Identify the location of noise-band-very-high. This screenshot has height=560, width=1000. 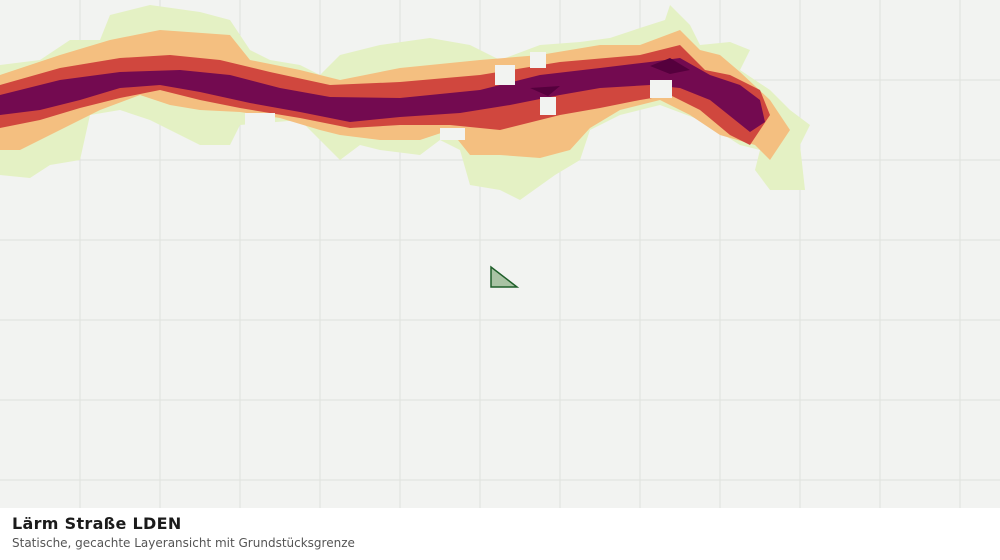
(382, 95).